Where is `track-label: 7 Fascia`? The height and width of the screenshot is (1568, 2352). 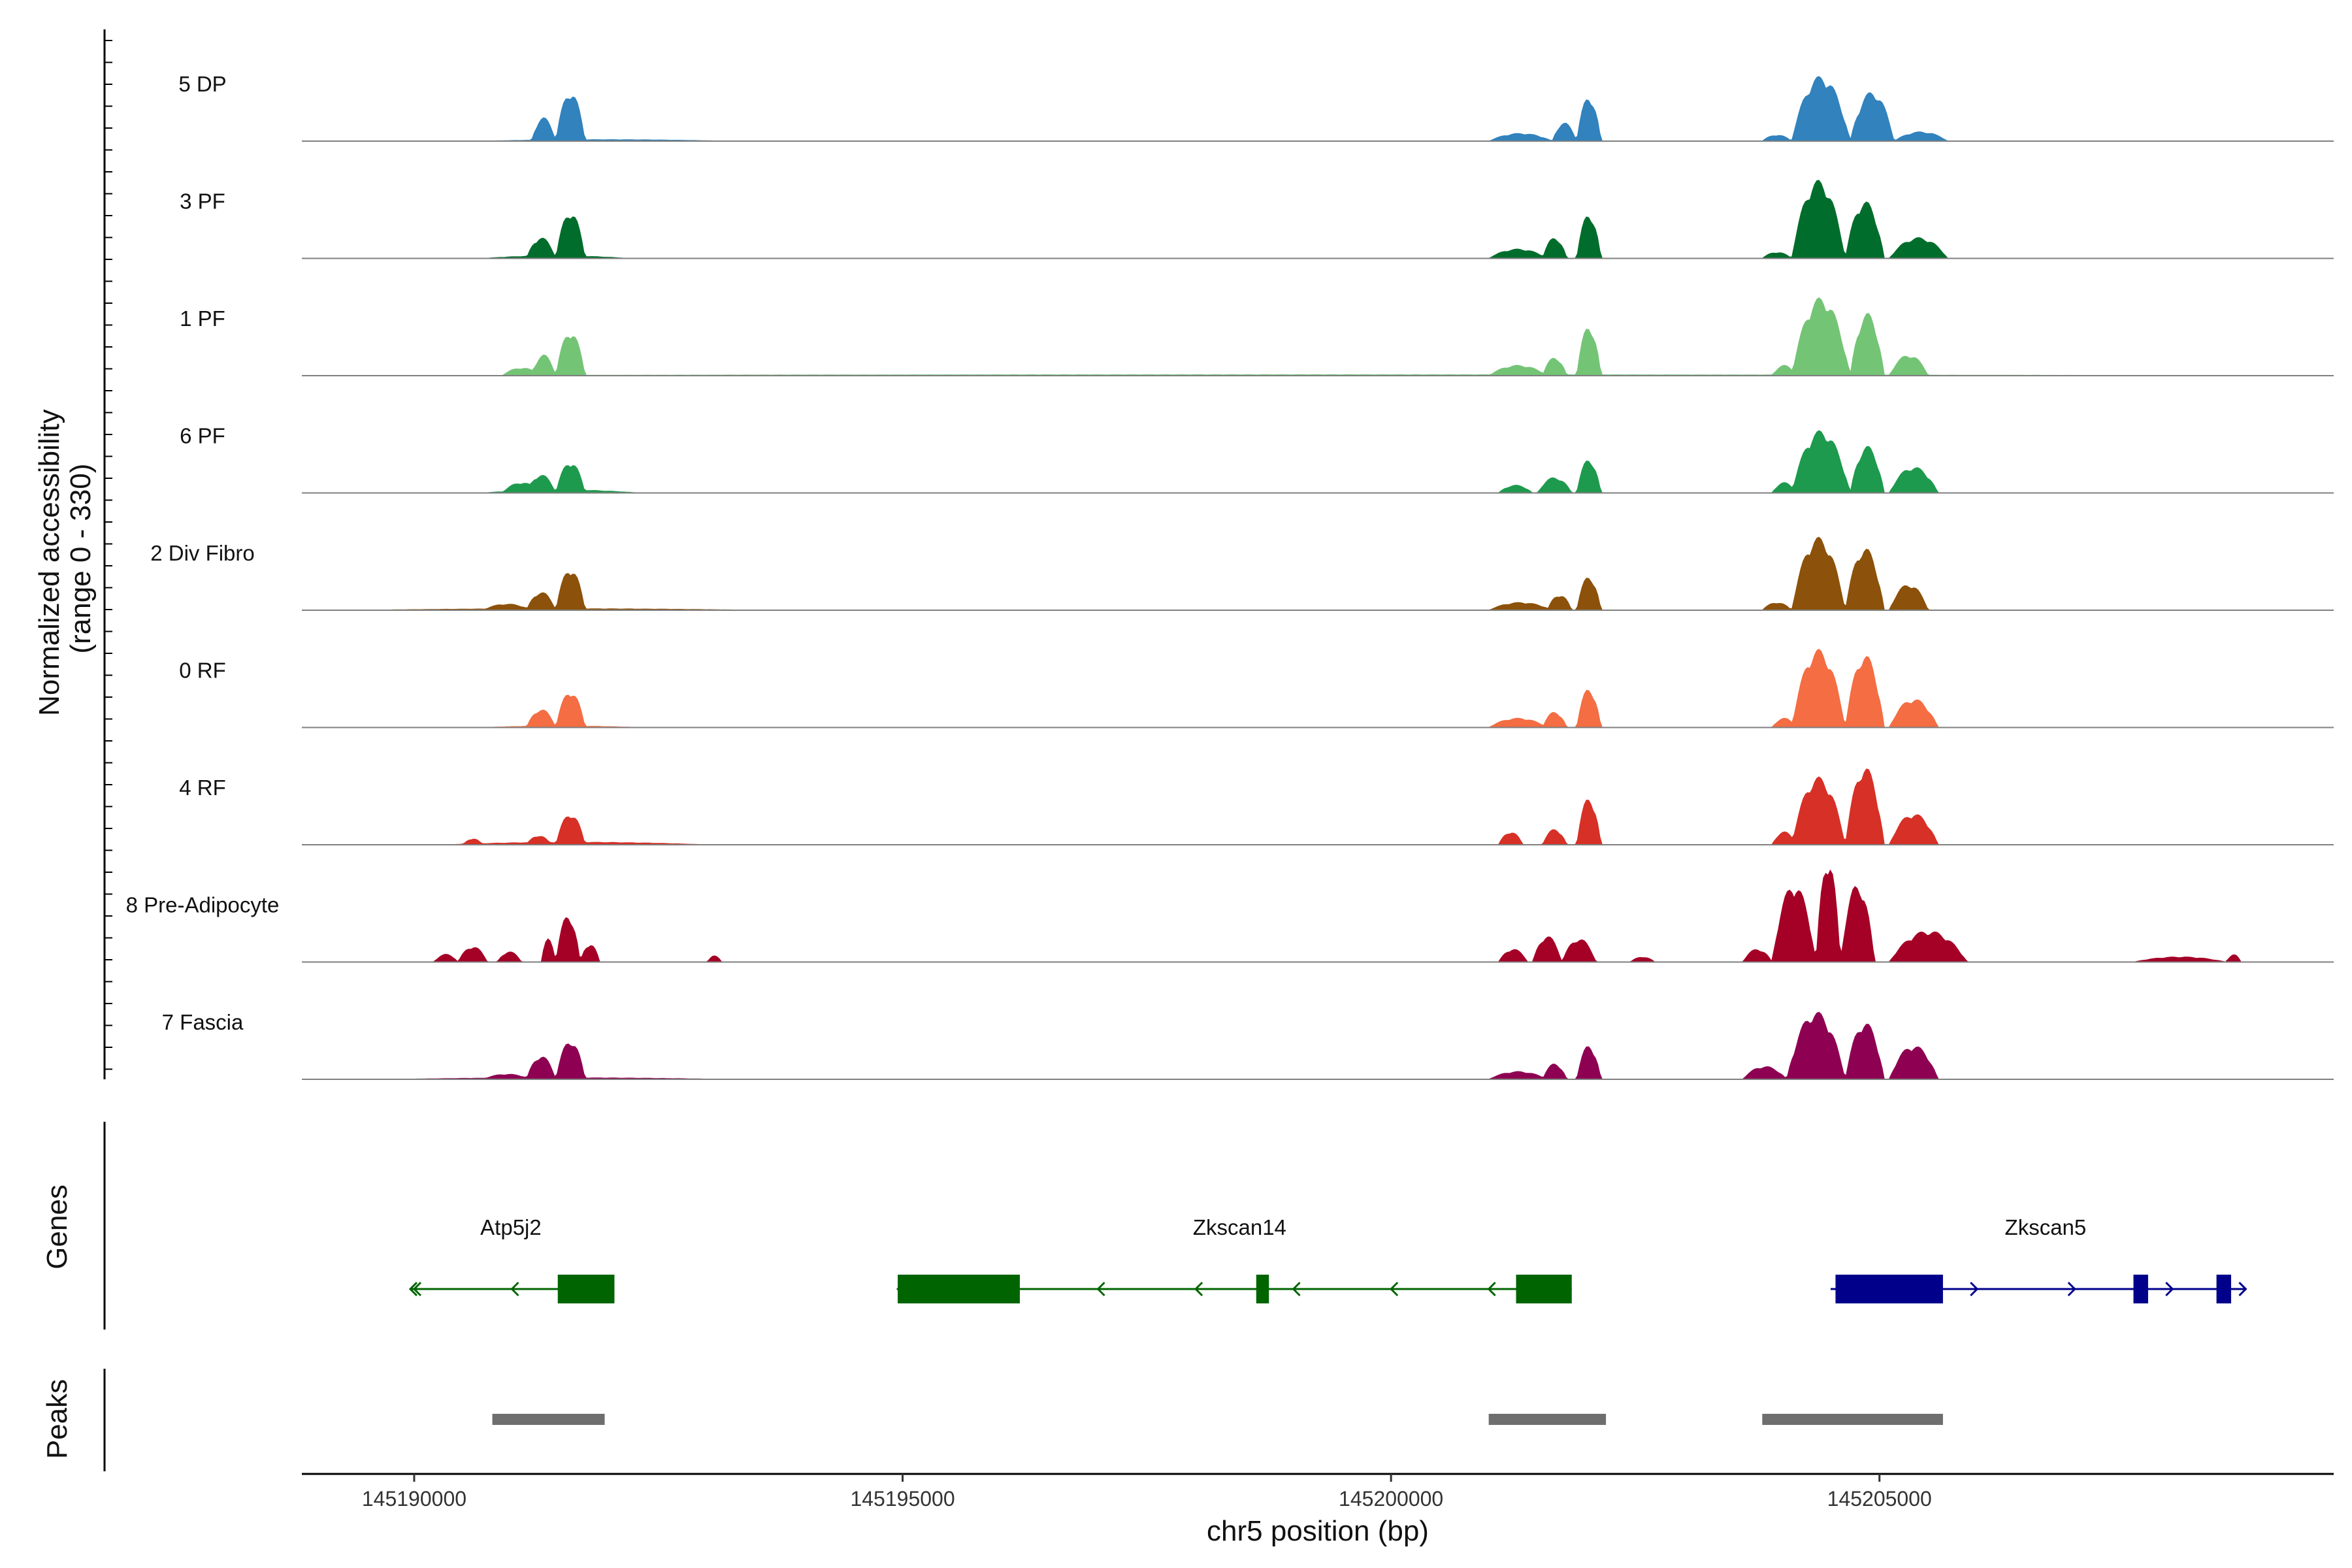
track-label: 7 Fascia is located at coordinates (203, 1022).